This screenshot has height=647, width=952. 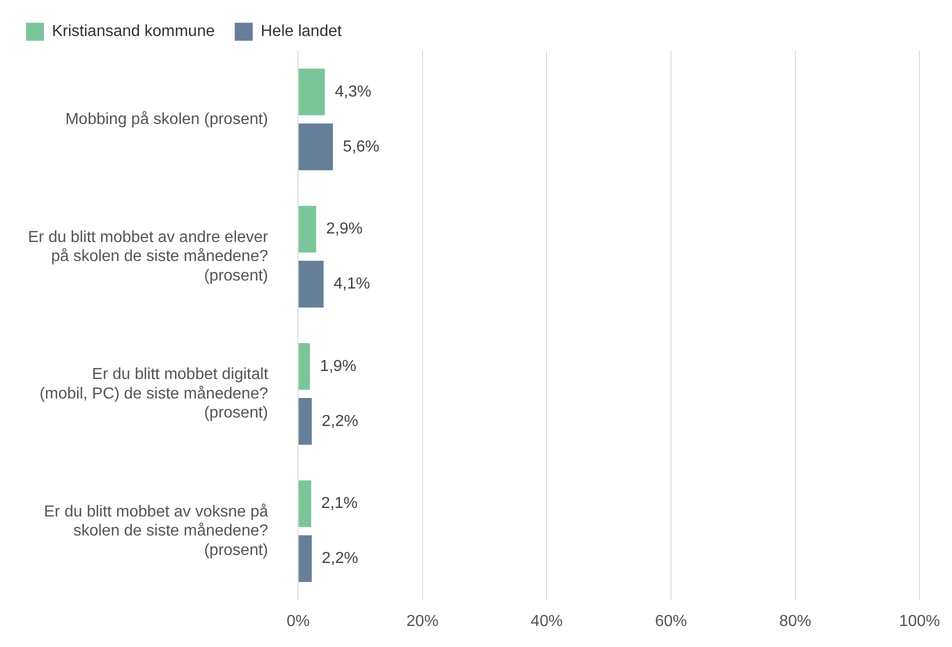 I want to click on y-tick-label: Er du blitt mobbet av andre elever på skolen de siste månedene? (prosent), so click(x=148, y=256).